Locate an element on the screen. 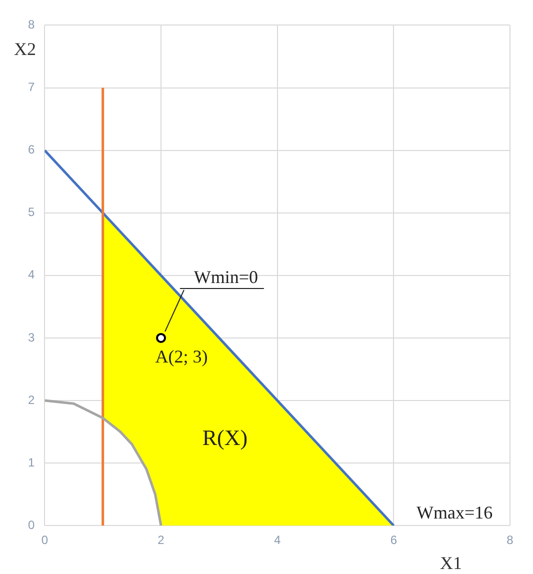  annotation: A(2; 3) is located at coordinates (181, 357).